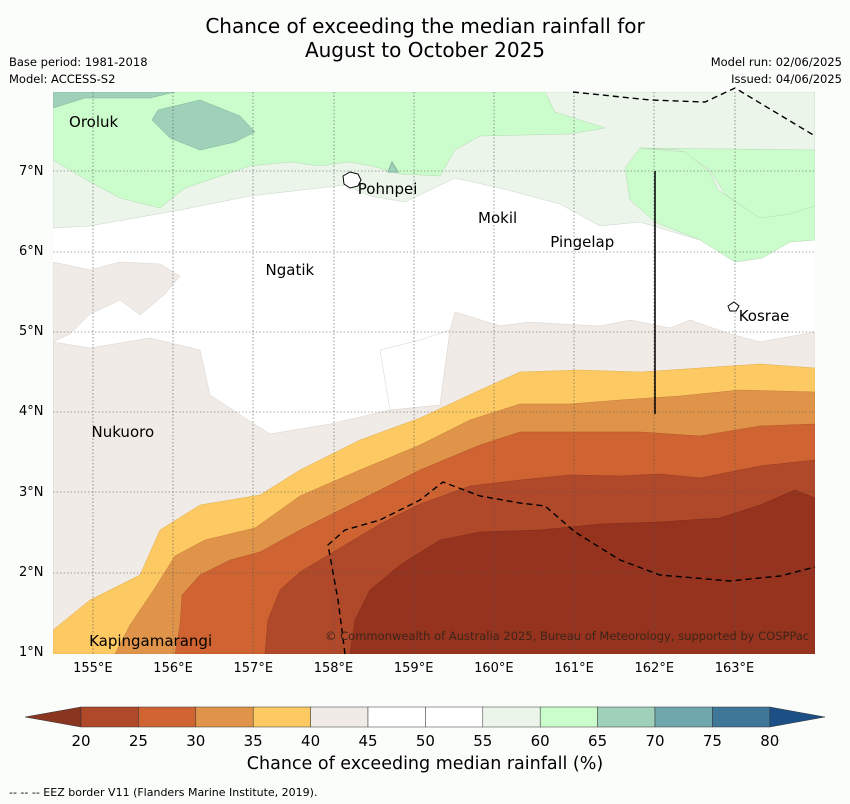 The height and width of the screenshot is (804, 850). Describe the element at coordinates (333, 668) in the screenshot. I see `longitude-tick-label: 158°E` at that location.